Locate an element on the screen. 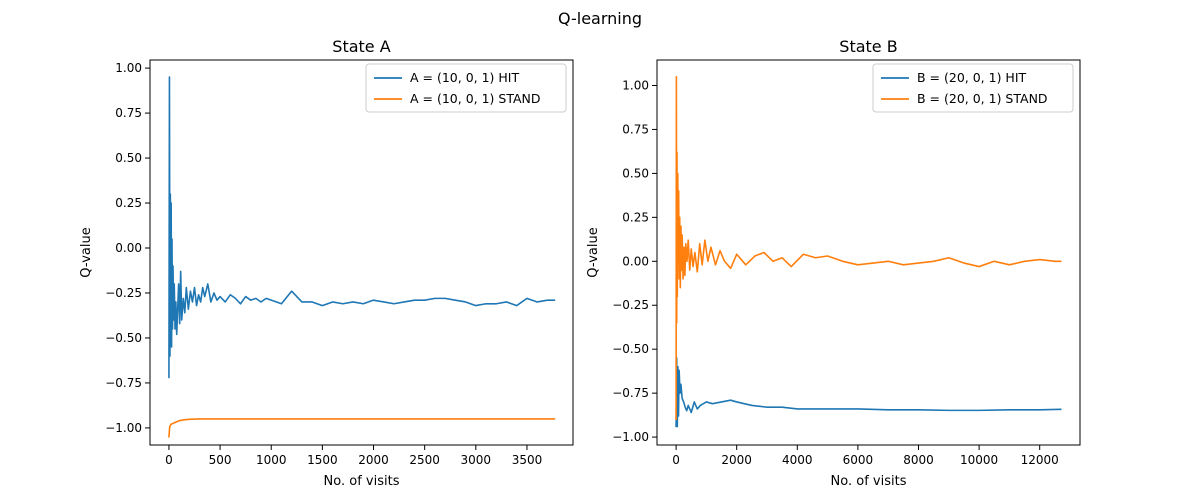 The height and width of the screenshot is (500, 1200). series-line-hit is located at coordinates (868, 392).